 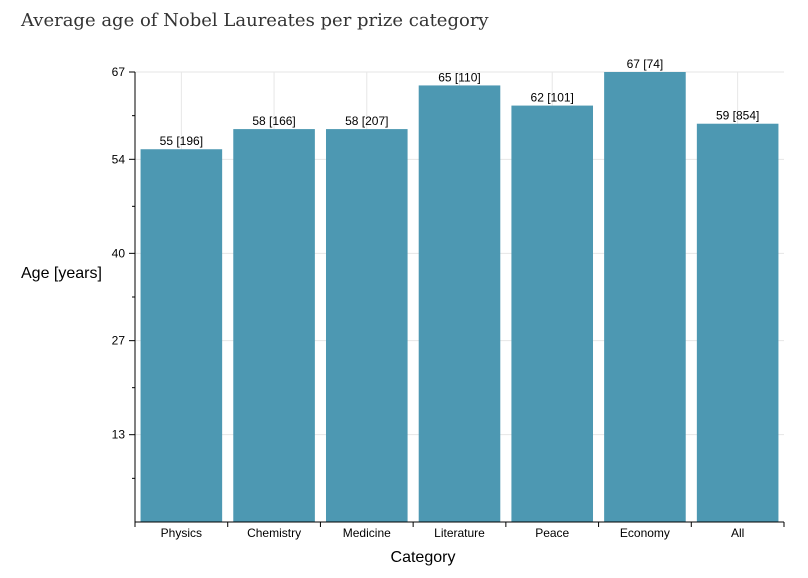 I want to click on bar-literature, so click(x=459, y=304).